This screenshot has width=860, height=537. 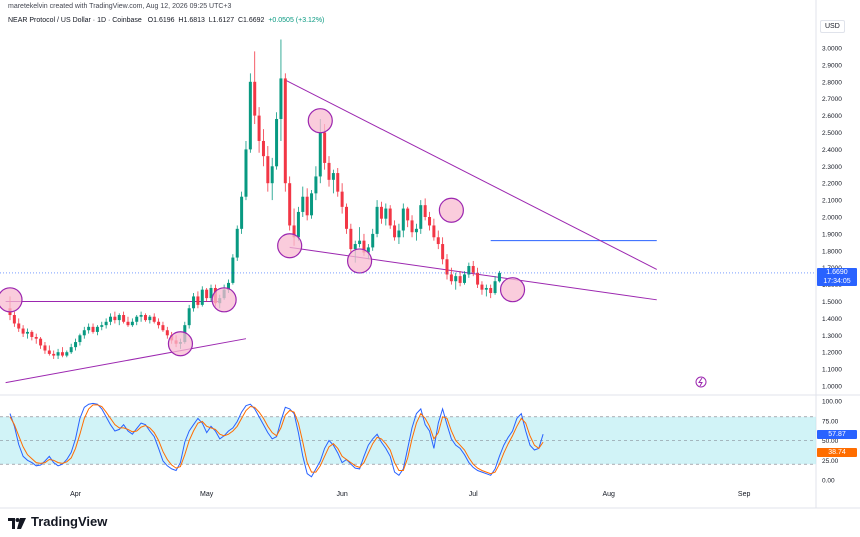 What do you see at coordinates (408, 440) in the screenshot?
I see `stochastic-pane` at bounding box center [408, 440].